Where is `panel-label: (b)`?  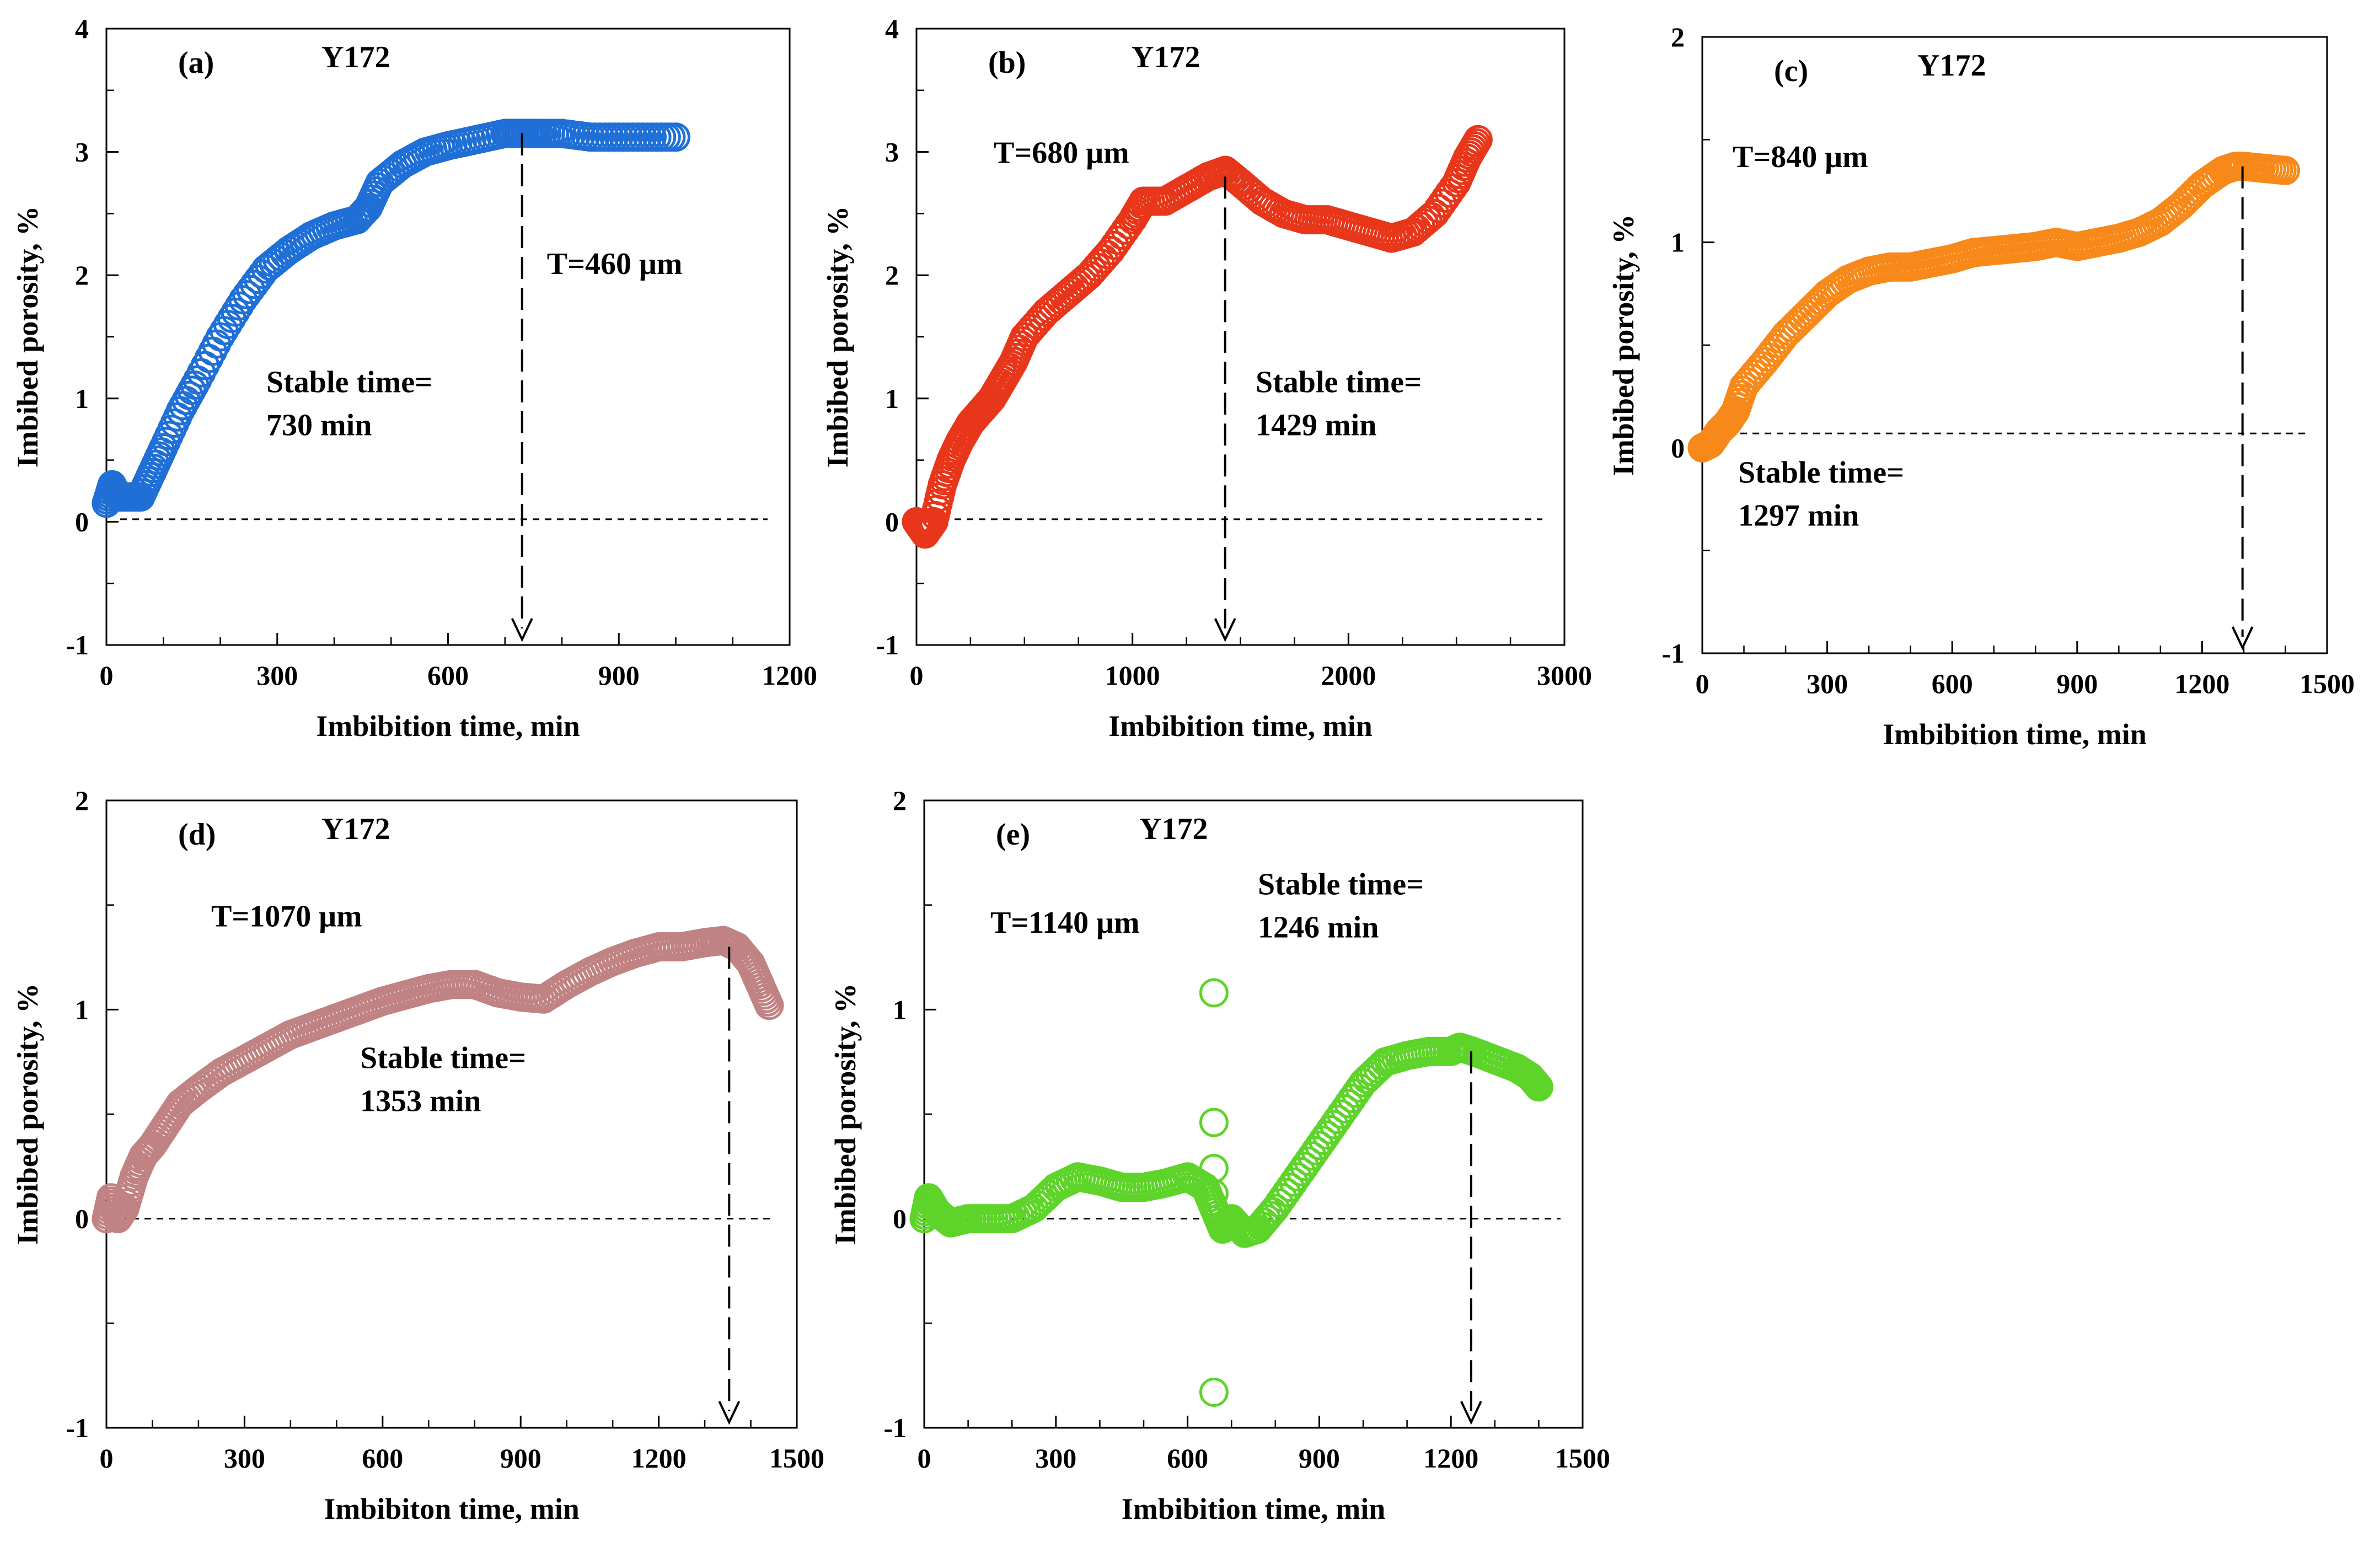
panel-label: (b) is located at coordinates (1007, 63).